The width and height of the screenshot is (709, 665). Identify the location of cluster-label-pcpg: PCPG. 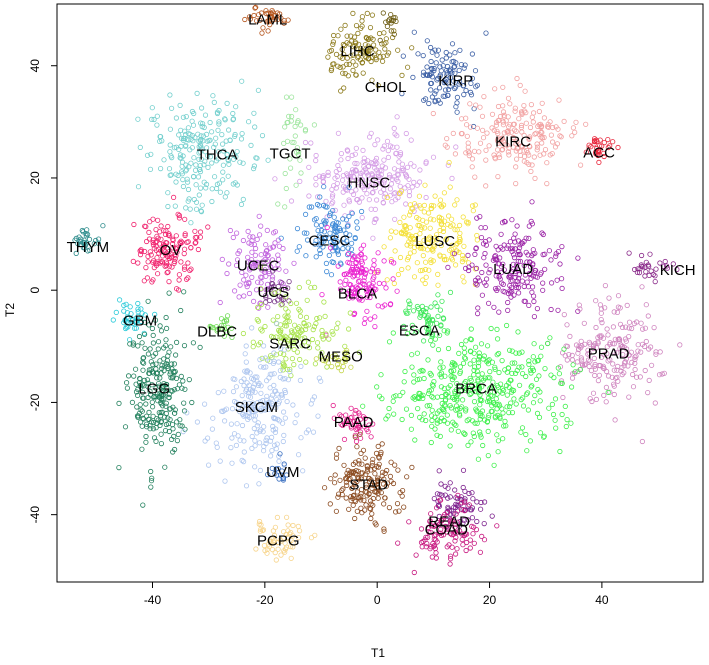
(278, 541).